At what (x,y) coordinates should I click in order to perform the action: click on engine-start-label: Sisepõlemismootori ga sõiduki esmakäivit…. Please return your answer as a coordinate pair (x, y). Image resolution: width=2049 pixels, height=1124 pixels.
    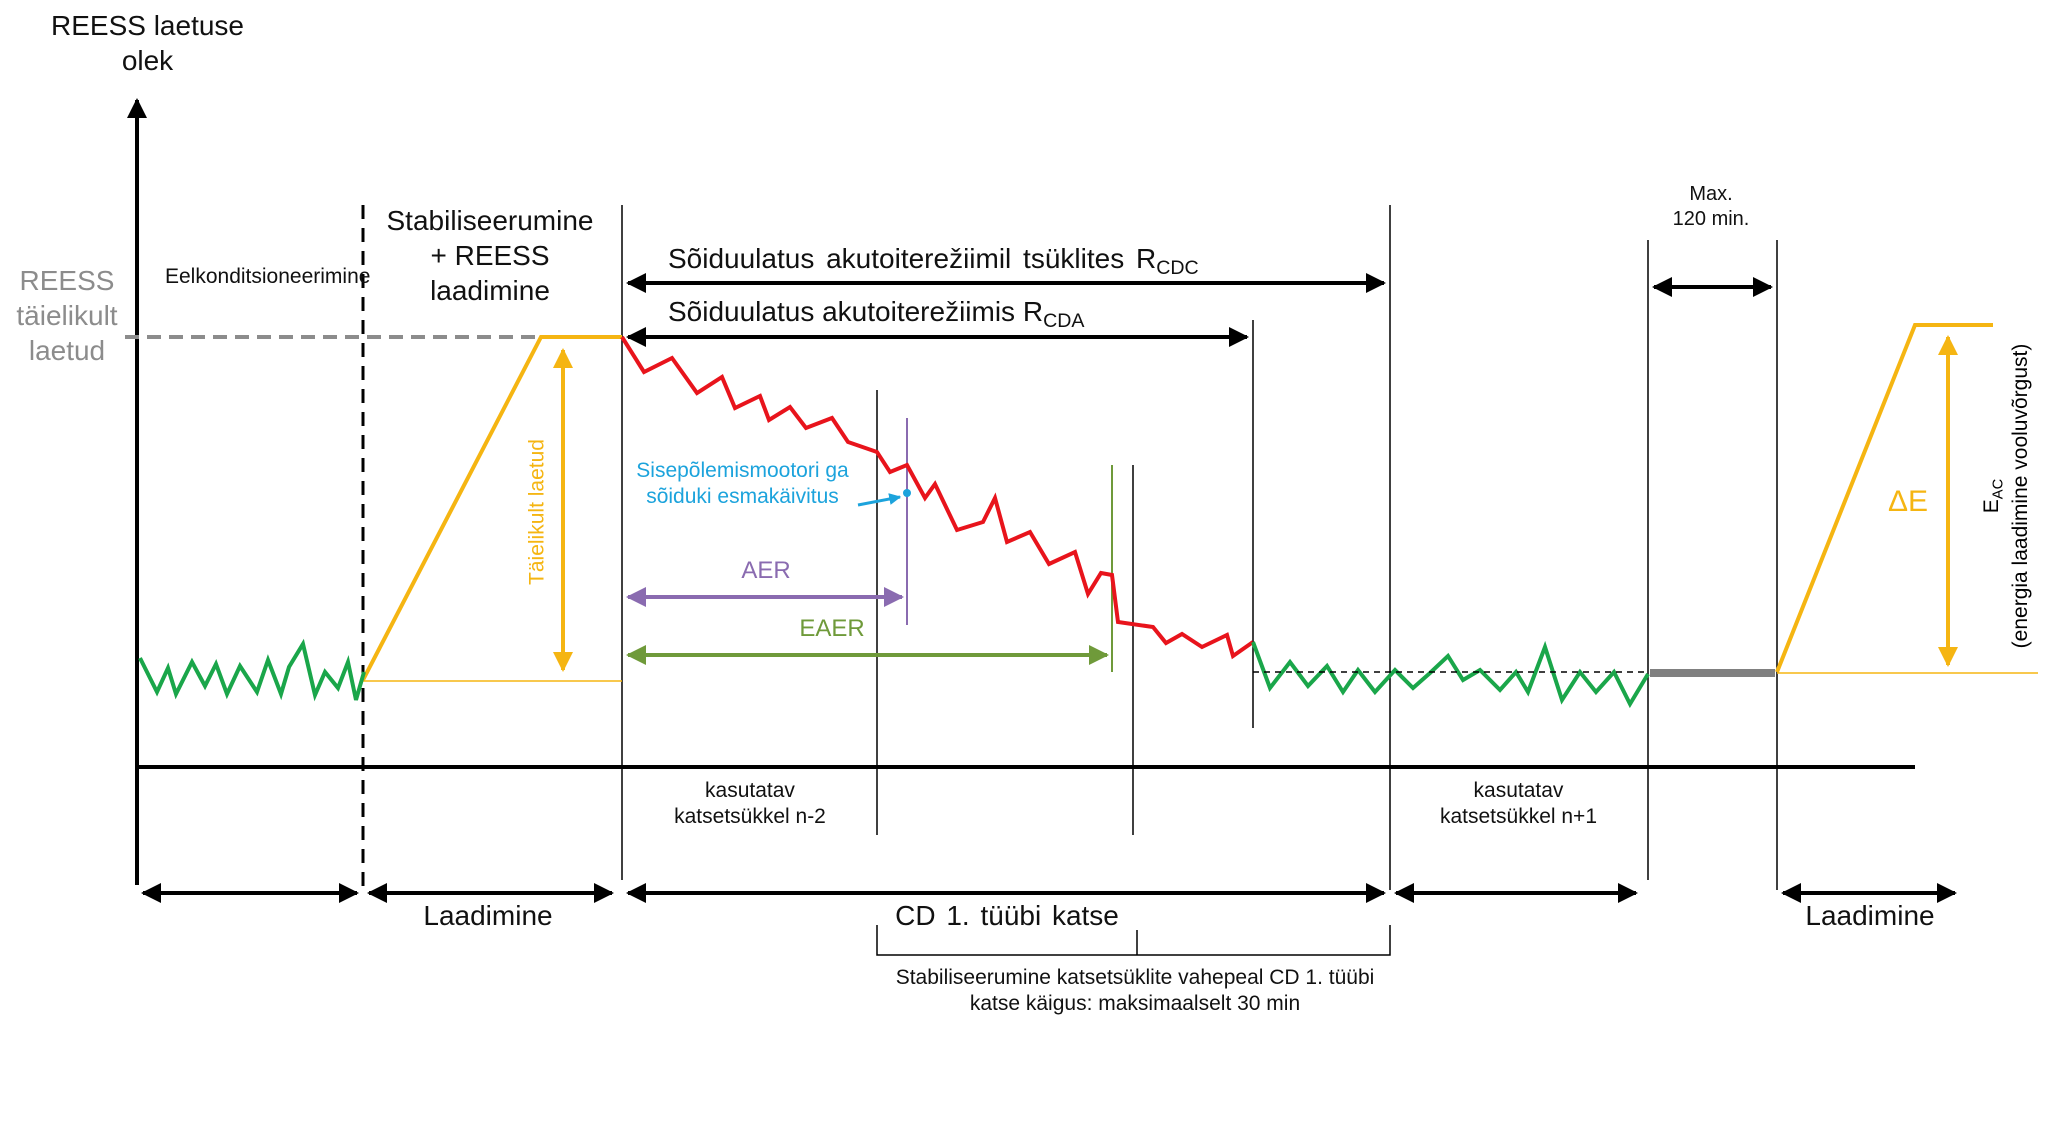
    Looking at the image, I should click on (742, 484).